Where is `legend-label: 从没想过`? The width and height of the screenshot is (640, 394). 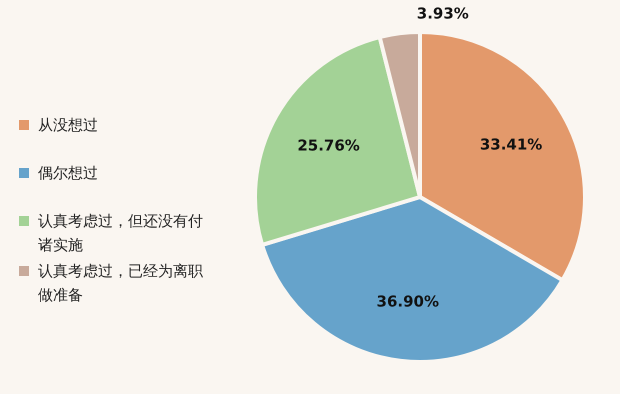 legend-label: 从没想过 is located at coordinates (68, 125).